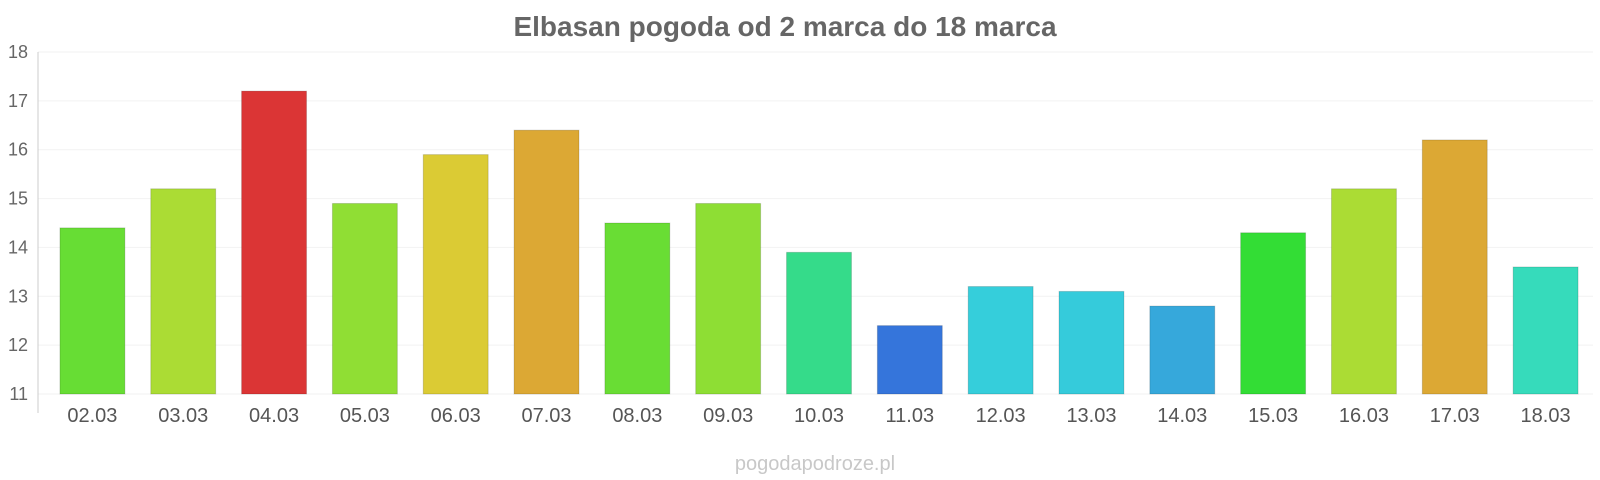 The width and height of the screenshot is (1600, 480). I want to click on y-tick-label: 14, so click(18, 247).